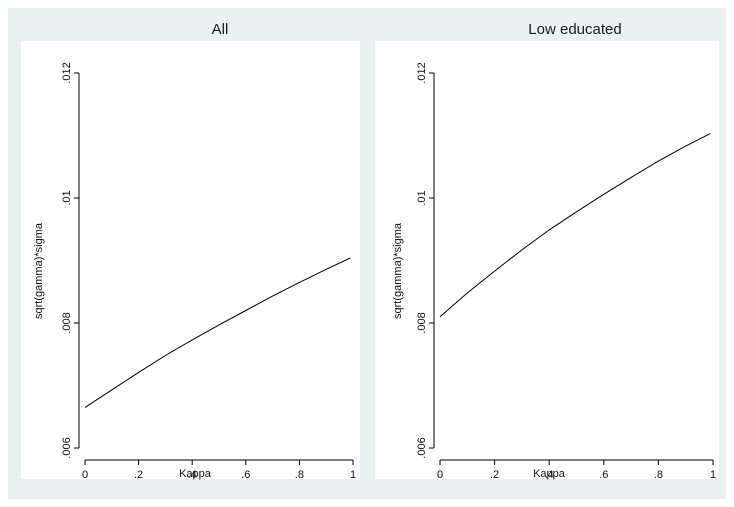 This screenshot has height=507, width=734. What do you see at coordinates (39, 270) in the screenshot?
I see `panel-all-y-label: sqrt(gamma)*sigma` at bounding box center [39, 270].